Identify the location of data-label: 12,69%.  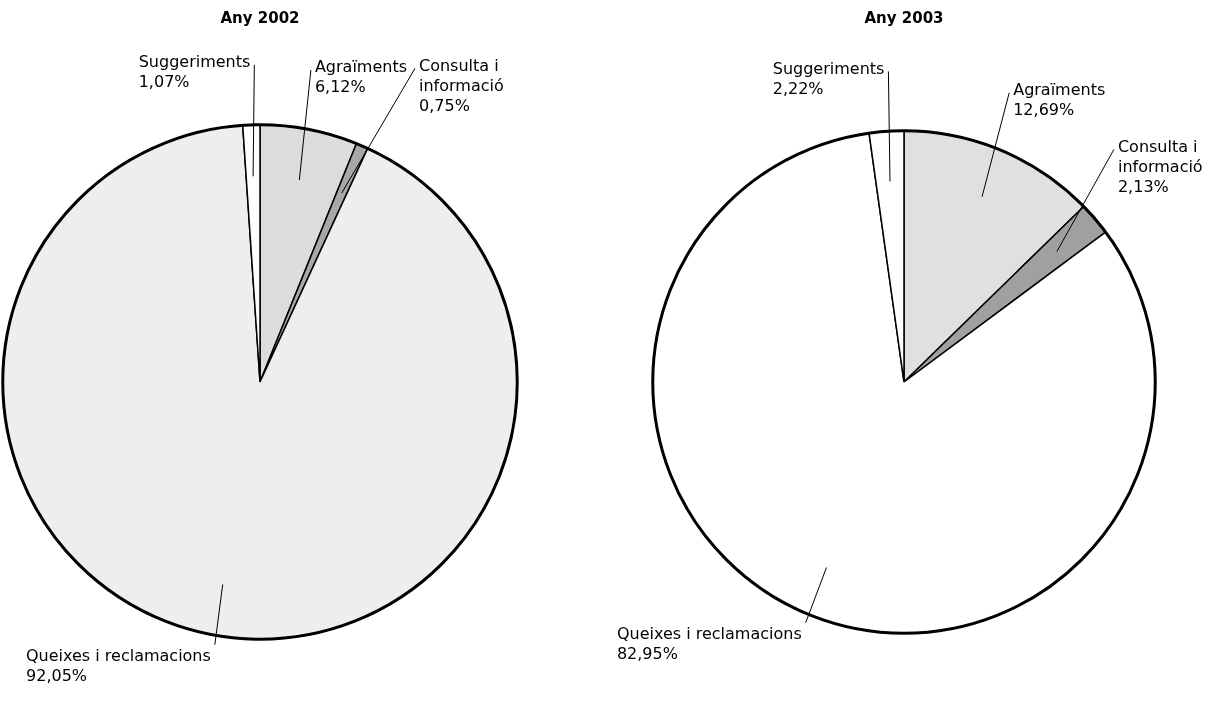
(1044, 109).